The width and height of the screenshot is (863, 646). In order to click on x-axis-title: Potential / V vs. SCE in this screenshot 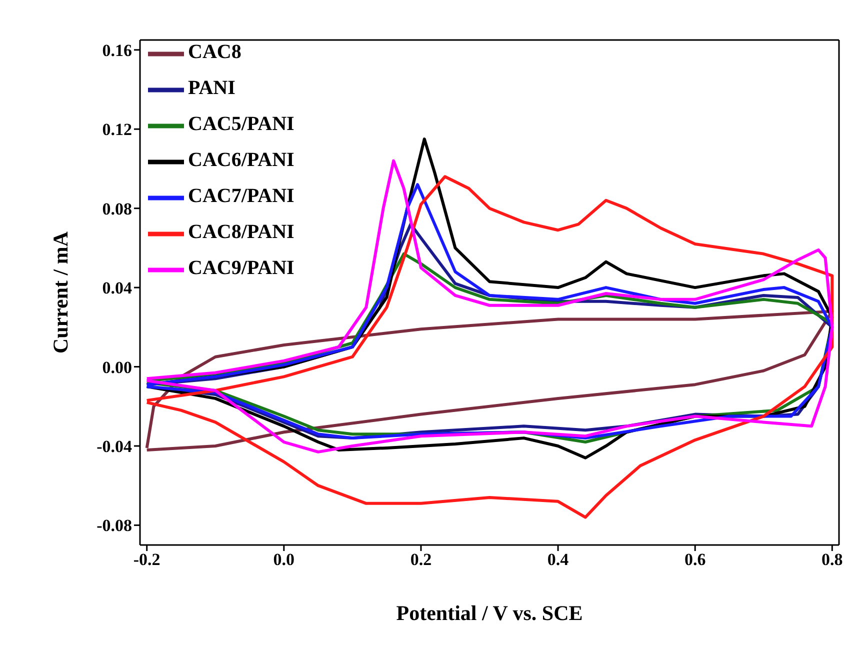, I will do `click(489, 612)`.